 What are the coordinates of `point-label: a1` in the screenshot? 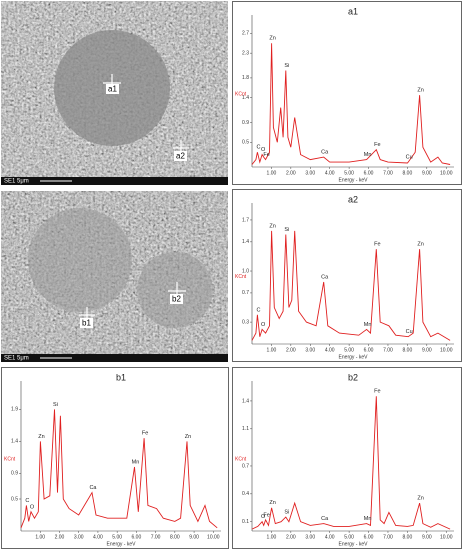 It's located at (112, 89).